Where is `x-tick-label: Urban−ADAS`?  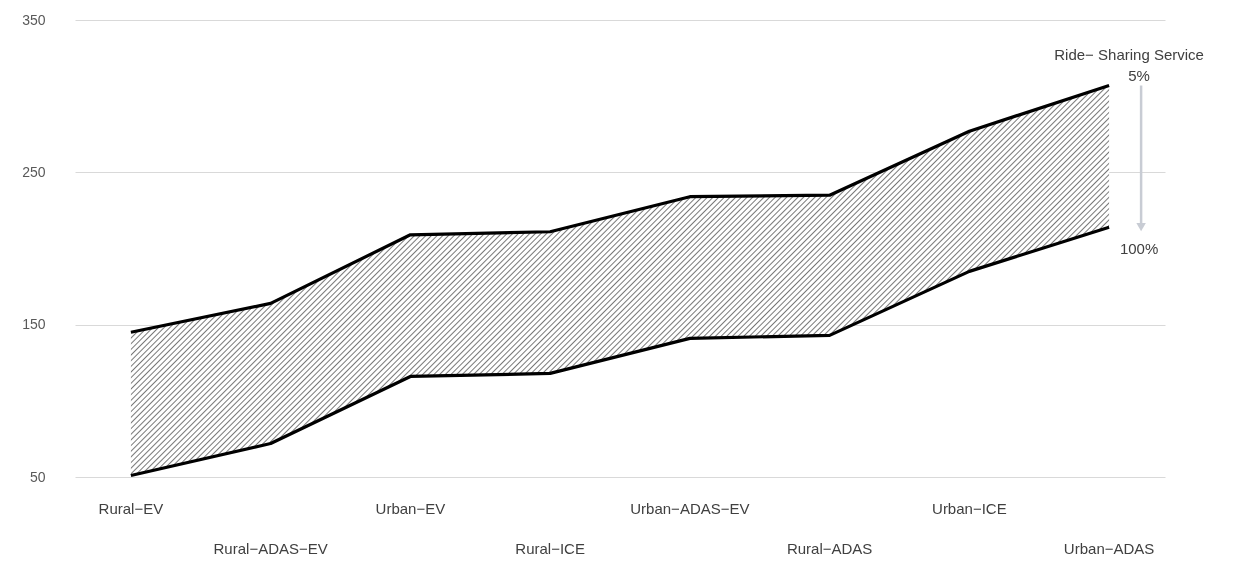
x-tick-label: Urban−ADAS is located at coordinates (1109, 548).